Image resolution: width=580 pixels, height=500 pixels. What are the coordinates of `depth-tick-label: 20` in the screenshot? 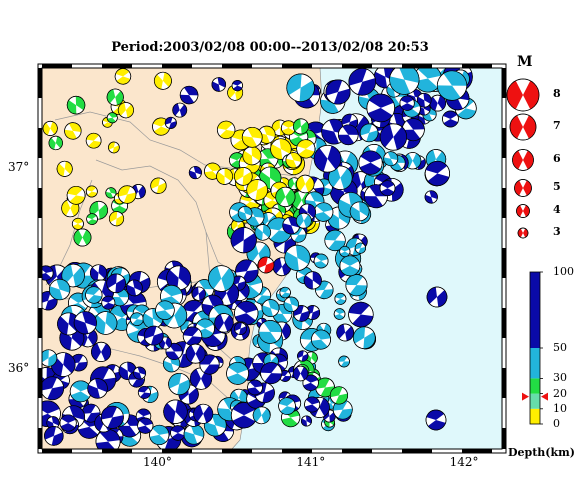 It's located at (560, 393).